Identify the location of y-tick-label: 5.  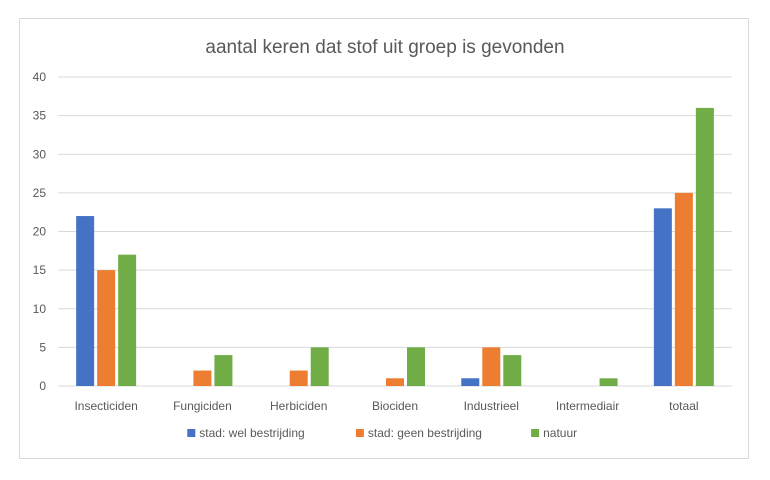
(42, 347).